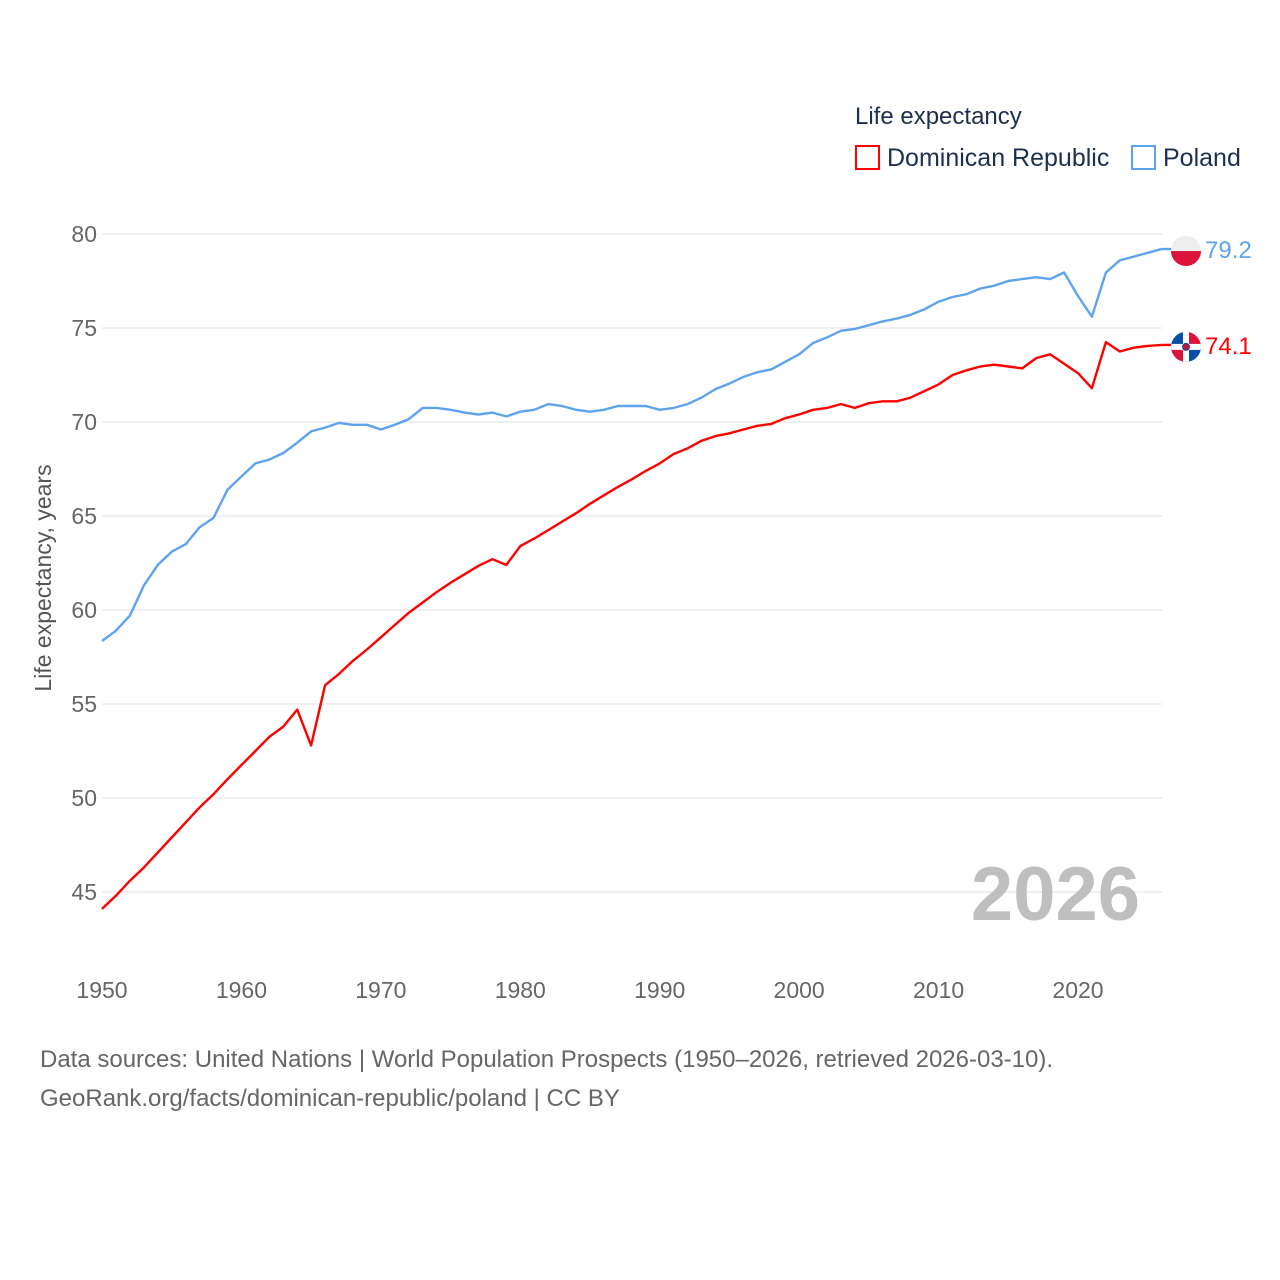 This screenshot has width=1280, height=1280. I want to click on y-tick-label: 75, so click(84, 328).